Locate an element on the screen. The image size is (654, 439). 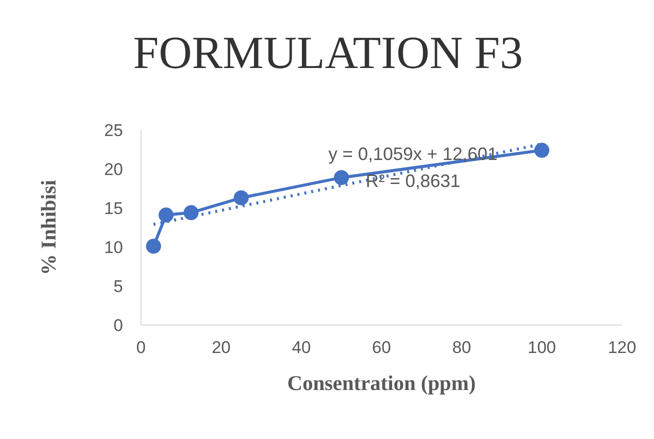
annotation: R² = 0,8631 is located at coordinates (413, 181).